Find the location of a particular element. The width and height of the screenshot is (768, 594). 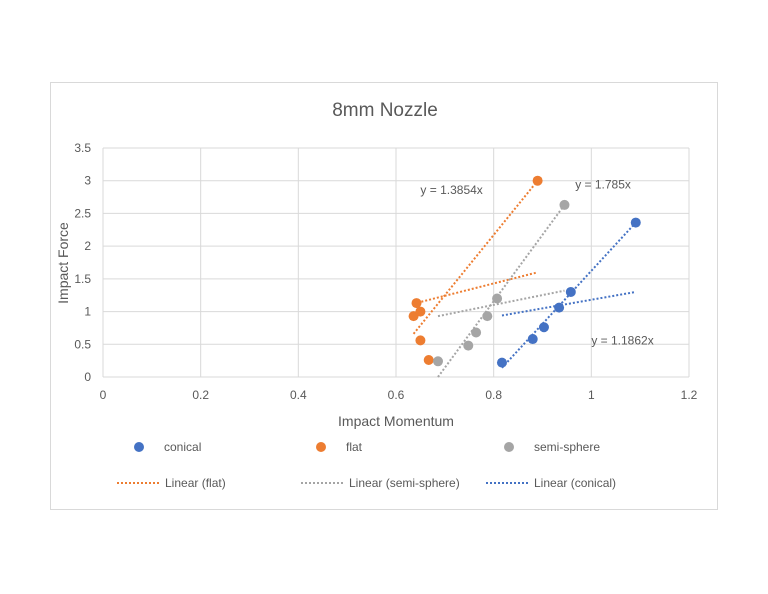

y-tick-label: 1.5 is located at coordinates (82, 279).